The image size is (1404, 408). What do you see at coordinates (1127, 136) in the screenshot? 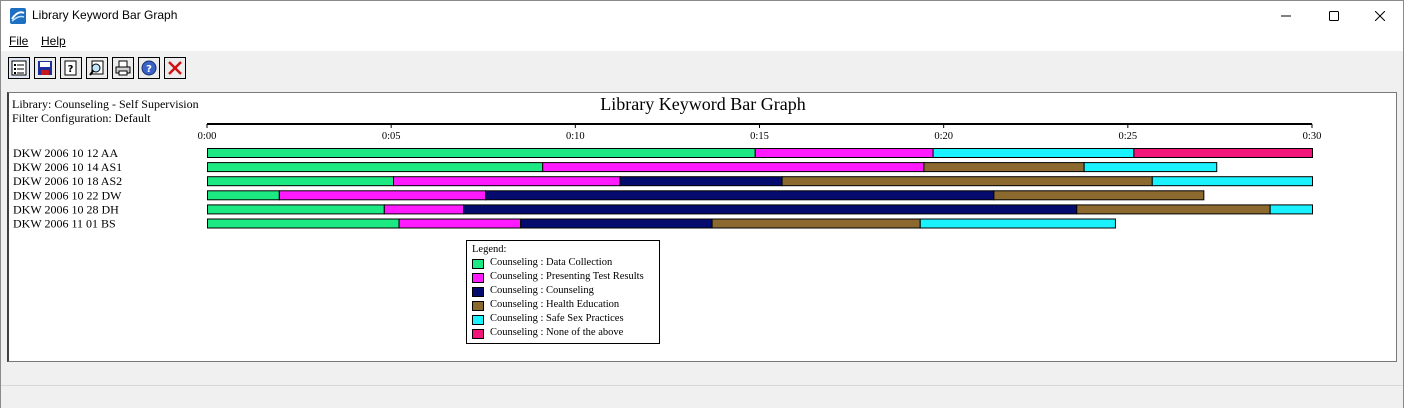
I see `x-tick-label: 0:25` at bounding box center [1127, 136].